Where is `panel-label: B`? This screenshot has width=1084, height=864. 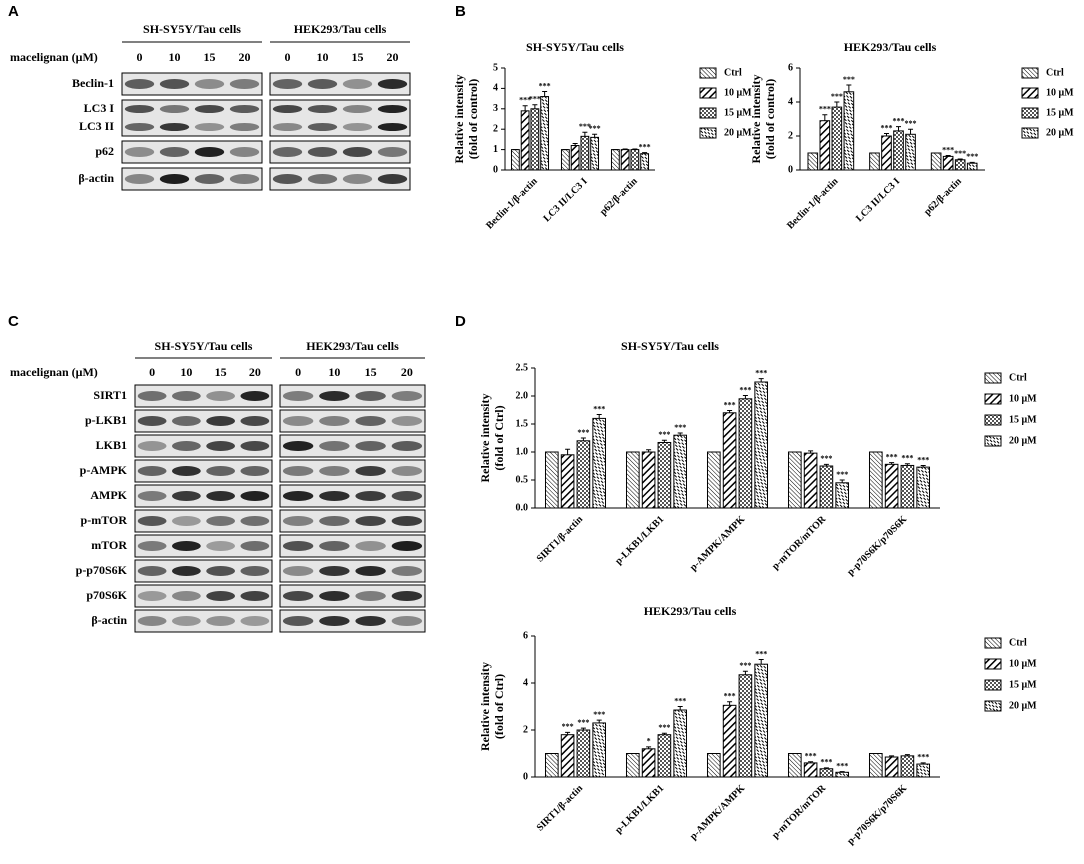
panel-label: B is located at coordinates (460, 11).